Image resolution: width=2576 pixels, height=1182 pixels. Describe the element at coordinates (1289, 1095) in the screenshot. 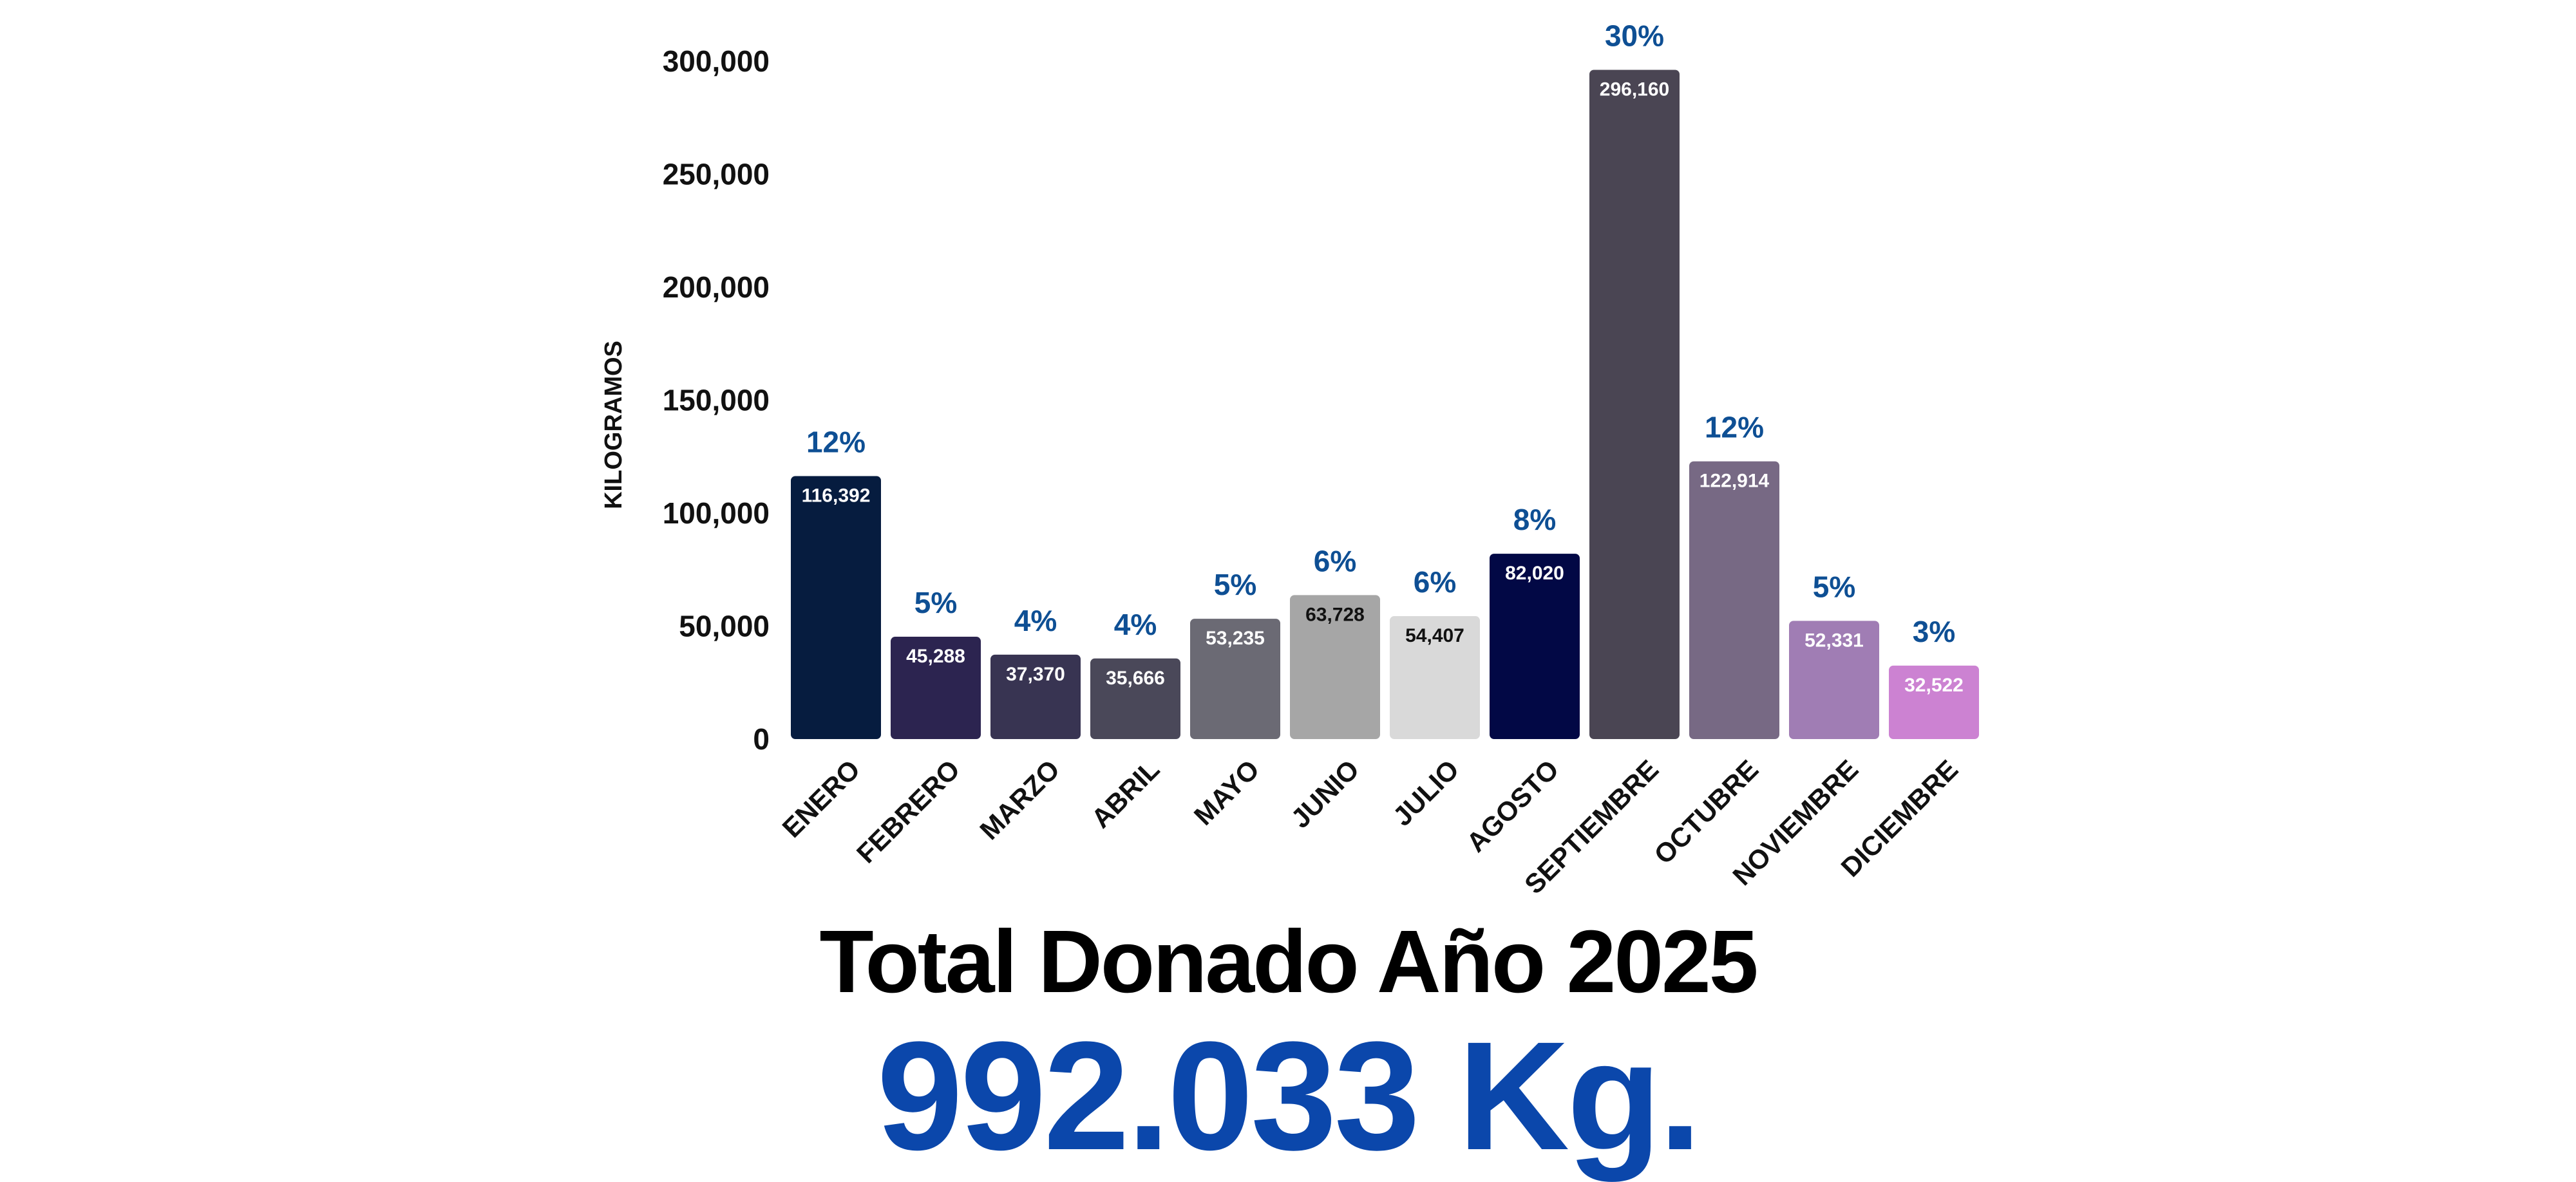

I see `total-value: 992.033 Kg.` at that location.